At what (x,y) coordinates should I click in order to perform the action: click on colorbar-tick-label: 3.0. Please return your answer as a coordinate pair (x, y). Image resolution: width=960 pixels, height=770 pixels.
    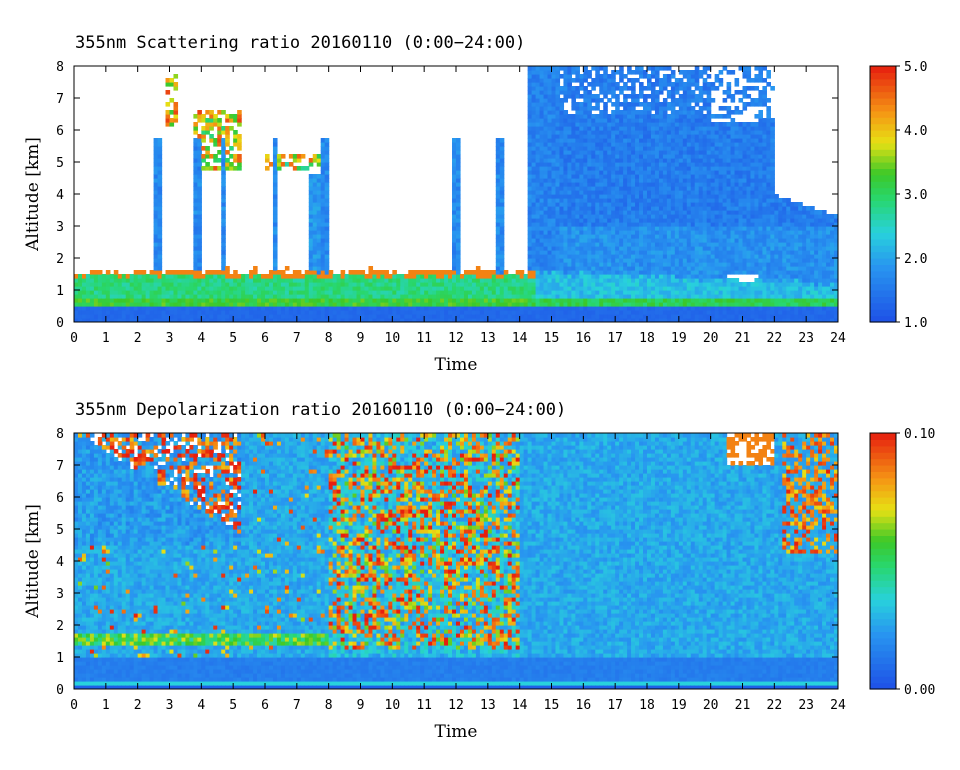
    Looking at the image, I should click on (915, 195).